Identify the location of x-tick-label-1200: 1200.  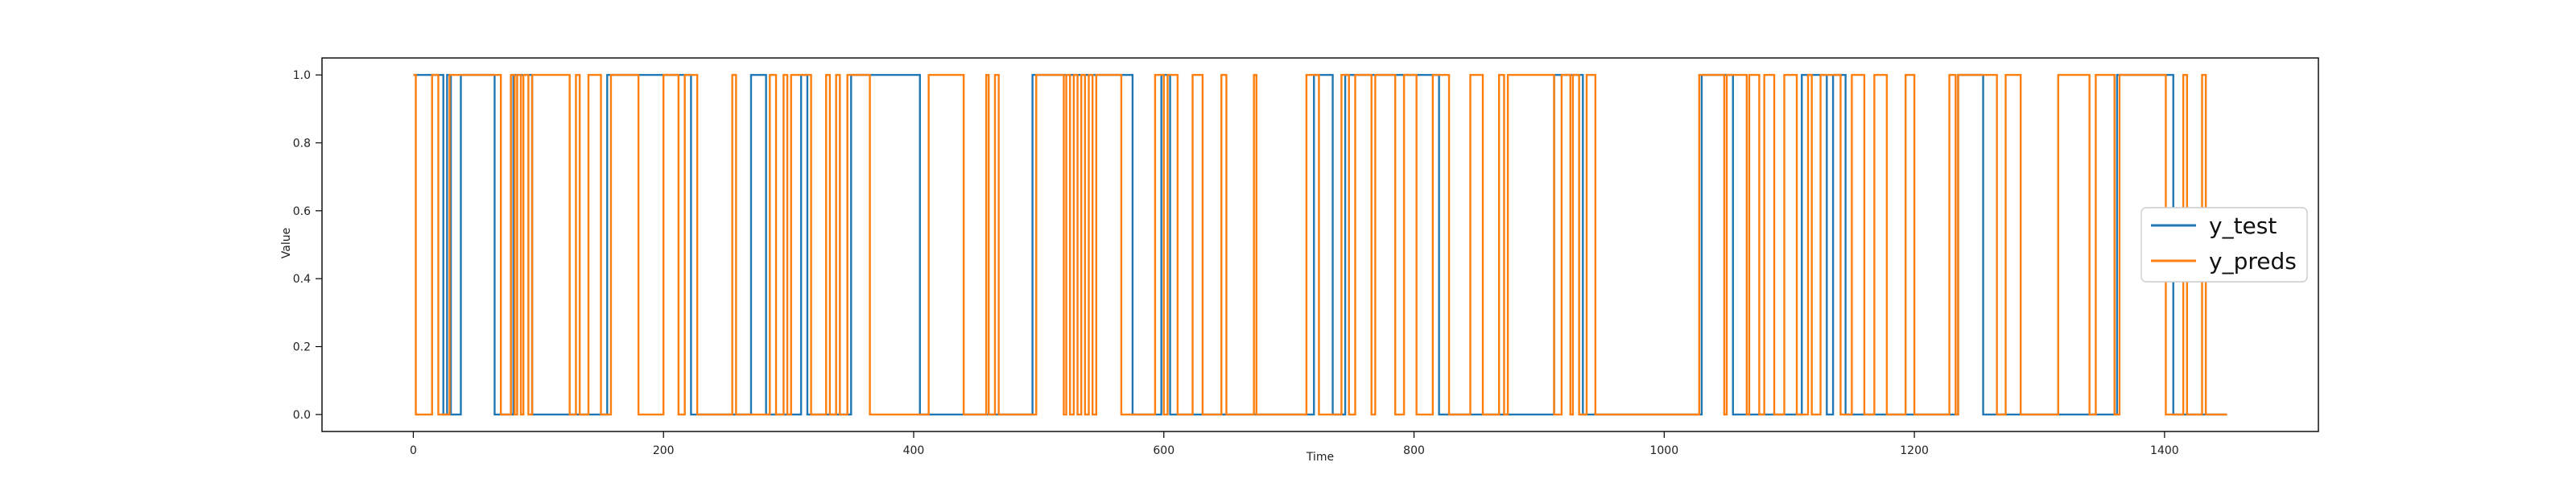
(1914, 450).